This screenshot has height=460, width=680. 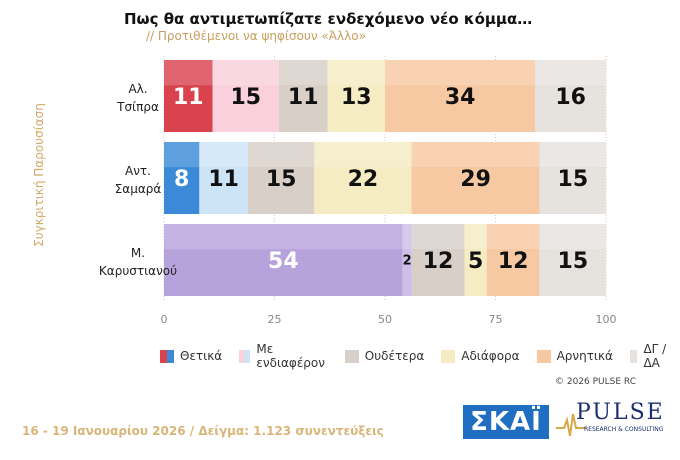 I want to click on legend-item: Ουδέτερα, so click(x=384, y=356).